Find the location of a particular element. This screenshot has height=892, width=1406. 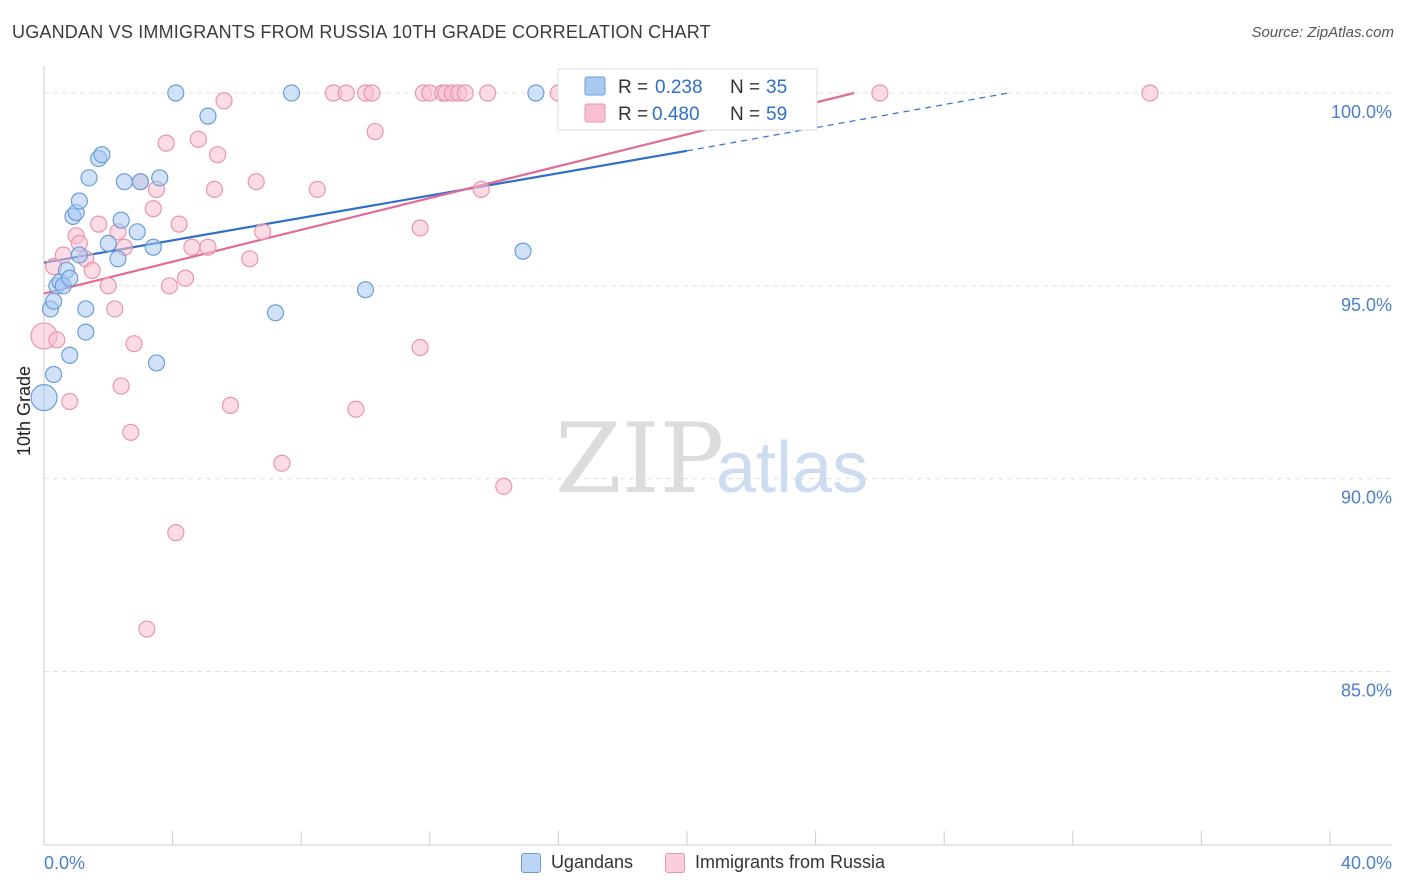

legend-swatch-ugandans is located at coordinates (530, 862).